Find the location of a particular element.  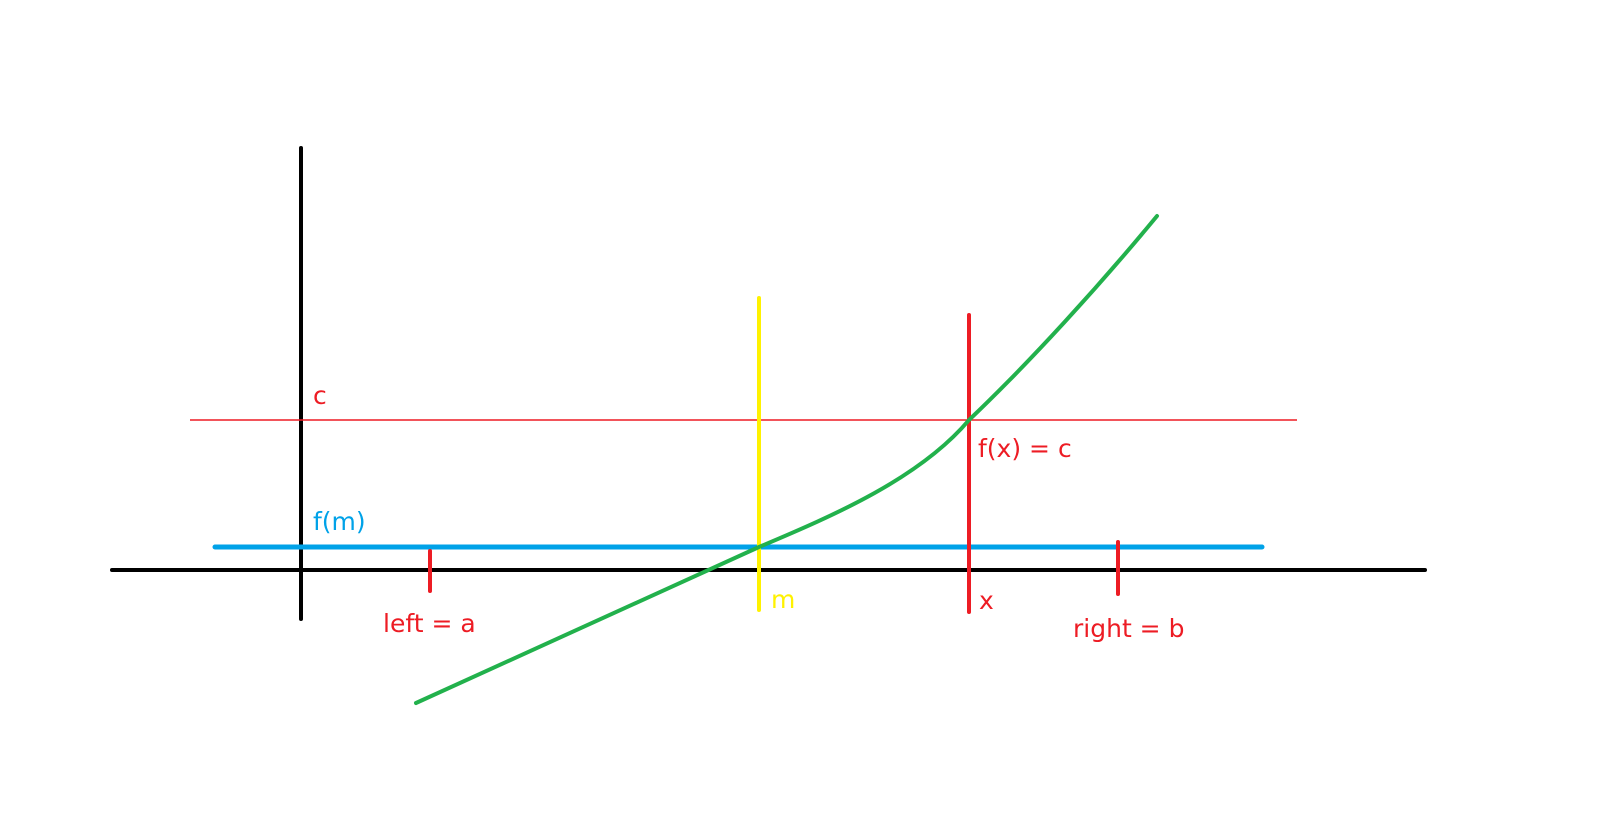

label-c: c is located at coordinates (320, 395).